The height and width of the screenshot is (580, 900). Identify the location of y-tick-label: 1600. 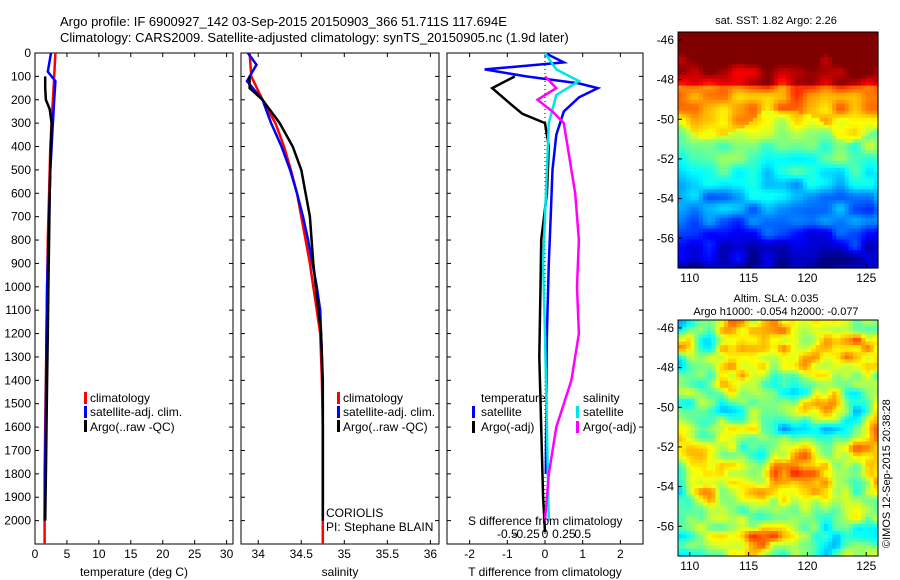
(17, 427).